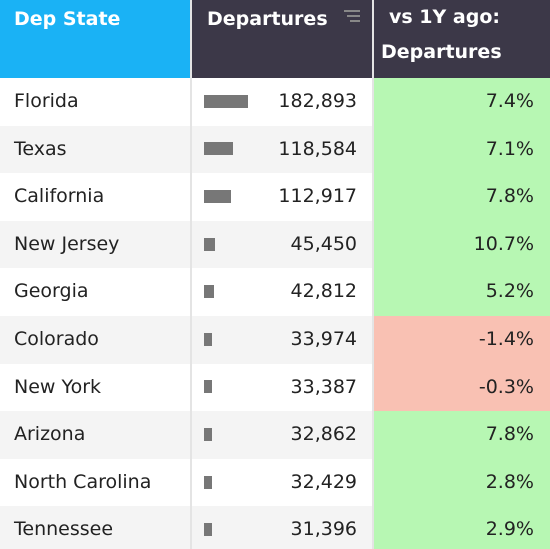 This screenshot has height=549, width=550. I want to click on change: 10.7%, so click(503, 243).